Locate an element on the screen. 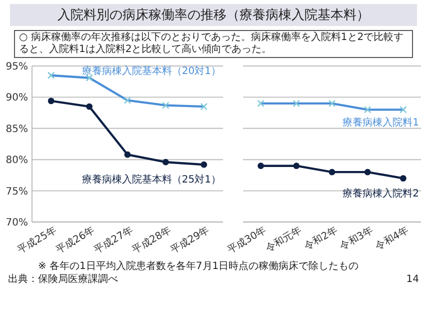  y-tick-label: 80% is located at coordinates (17, 160).